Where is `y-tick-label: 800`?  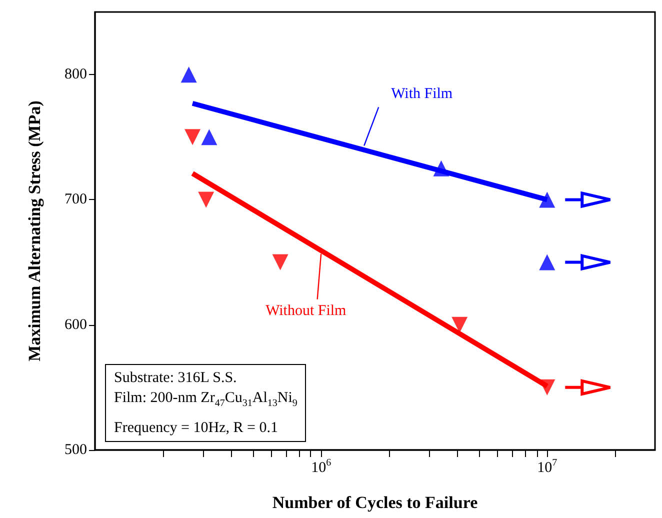 y-tick-label: 800 is located at coordinates (75, 74).